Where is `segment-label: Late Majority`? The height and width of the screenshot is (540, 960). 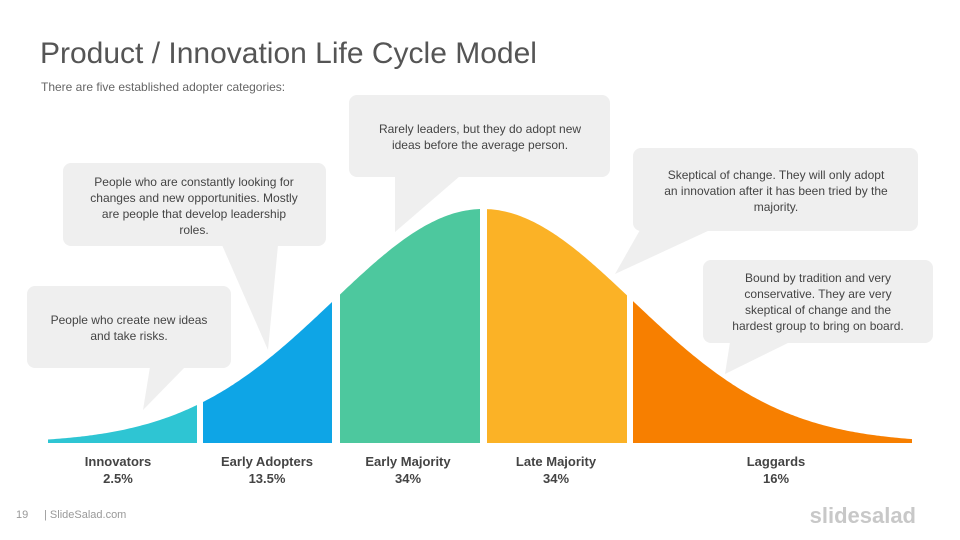 segment-label: Late Majority is located at coordinates (556, 461).